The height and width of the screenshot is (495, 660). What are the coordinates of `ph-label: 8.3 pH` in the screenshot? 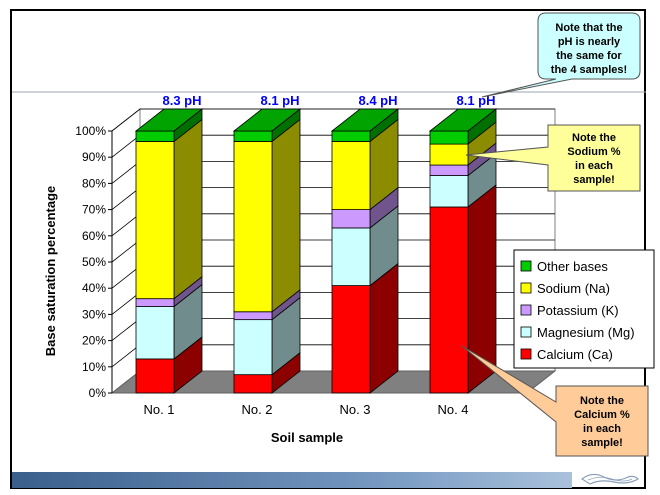 It's located at (181, 100).